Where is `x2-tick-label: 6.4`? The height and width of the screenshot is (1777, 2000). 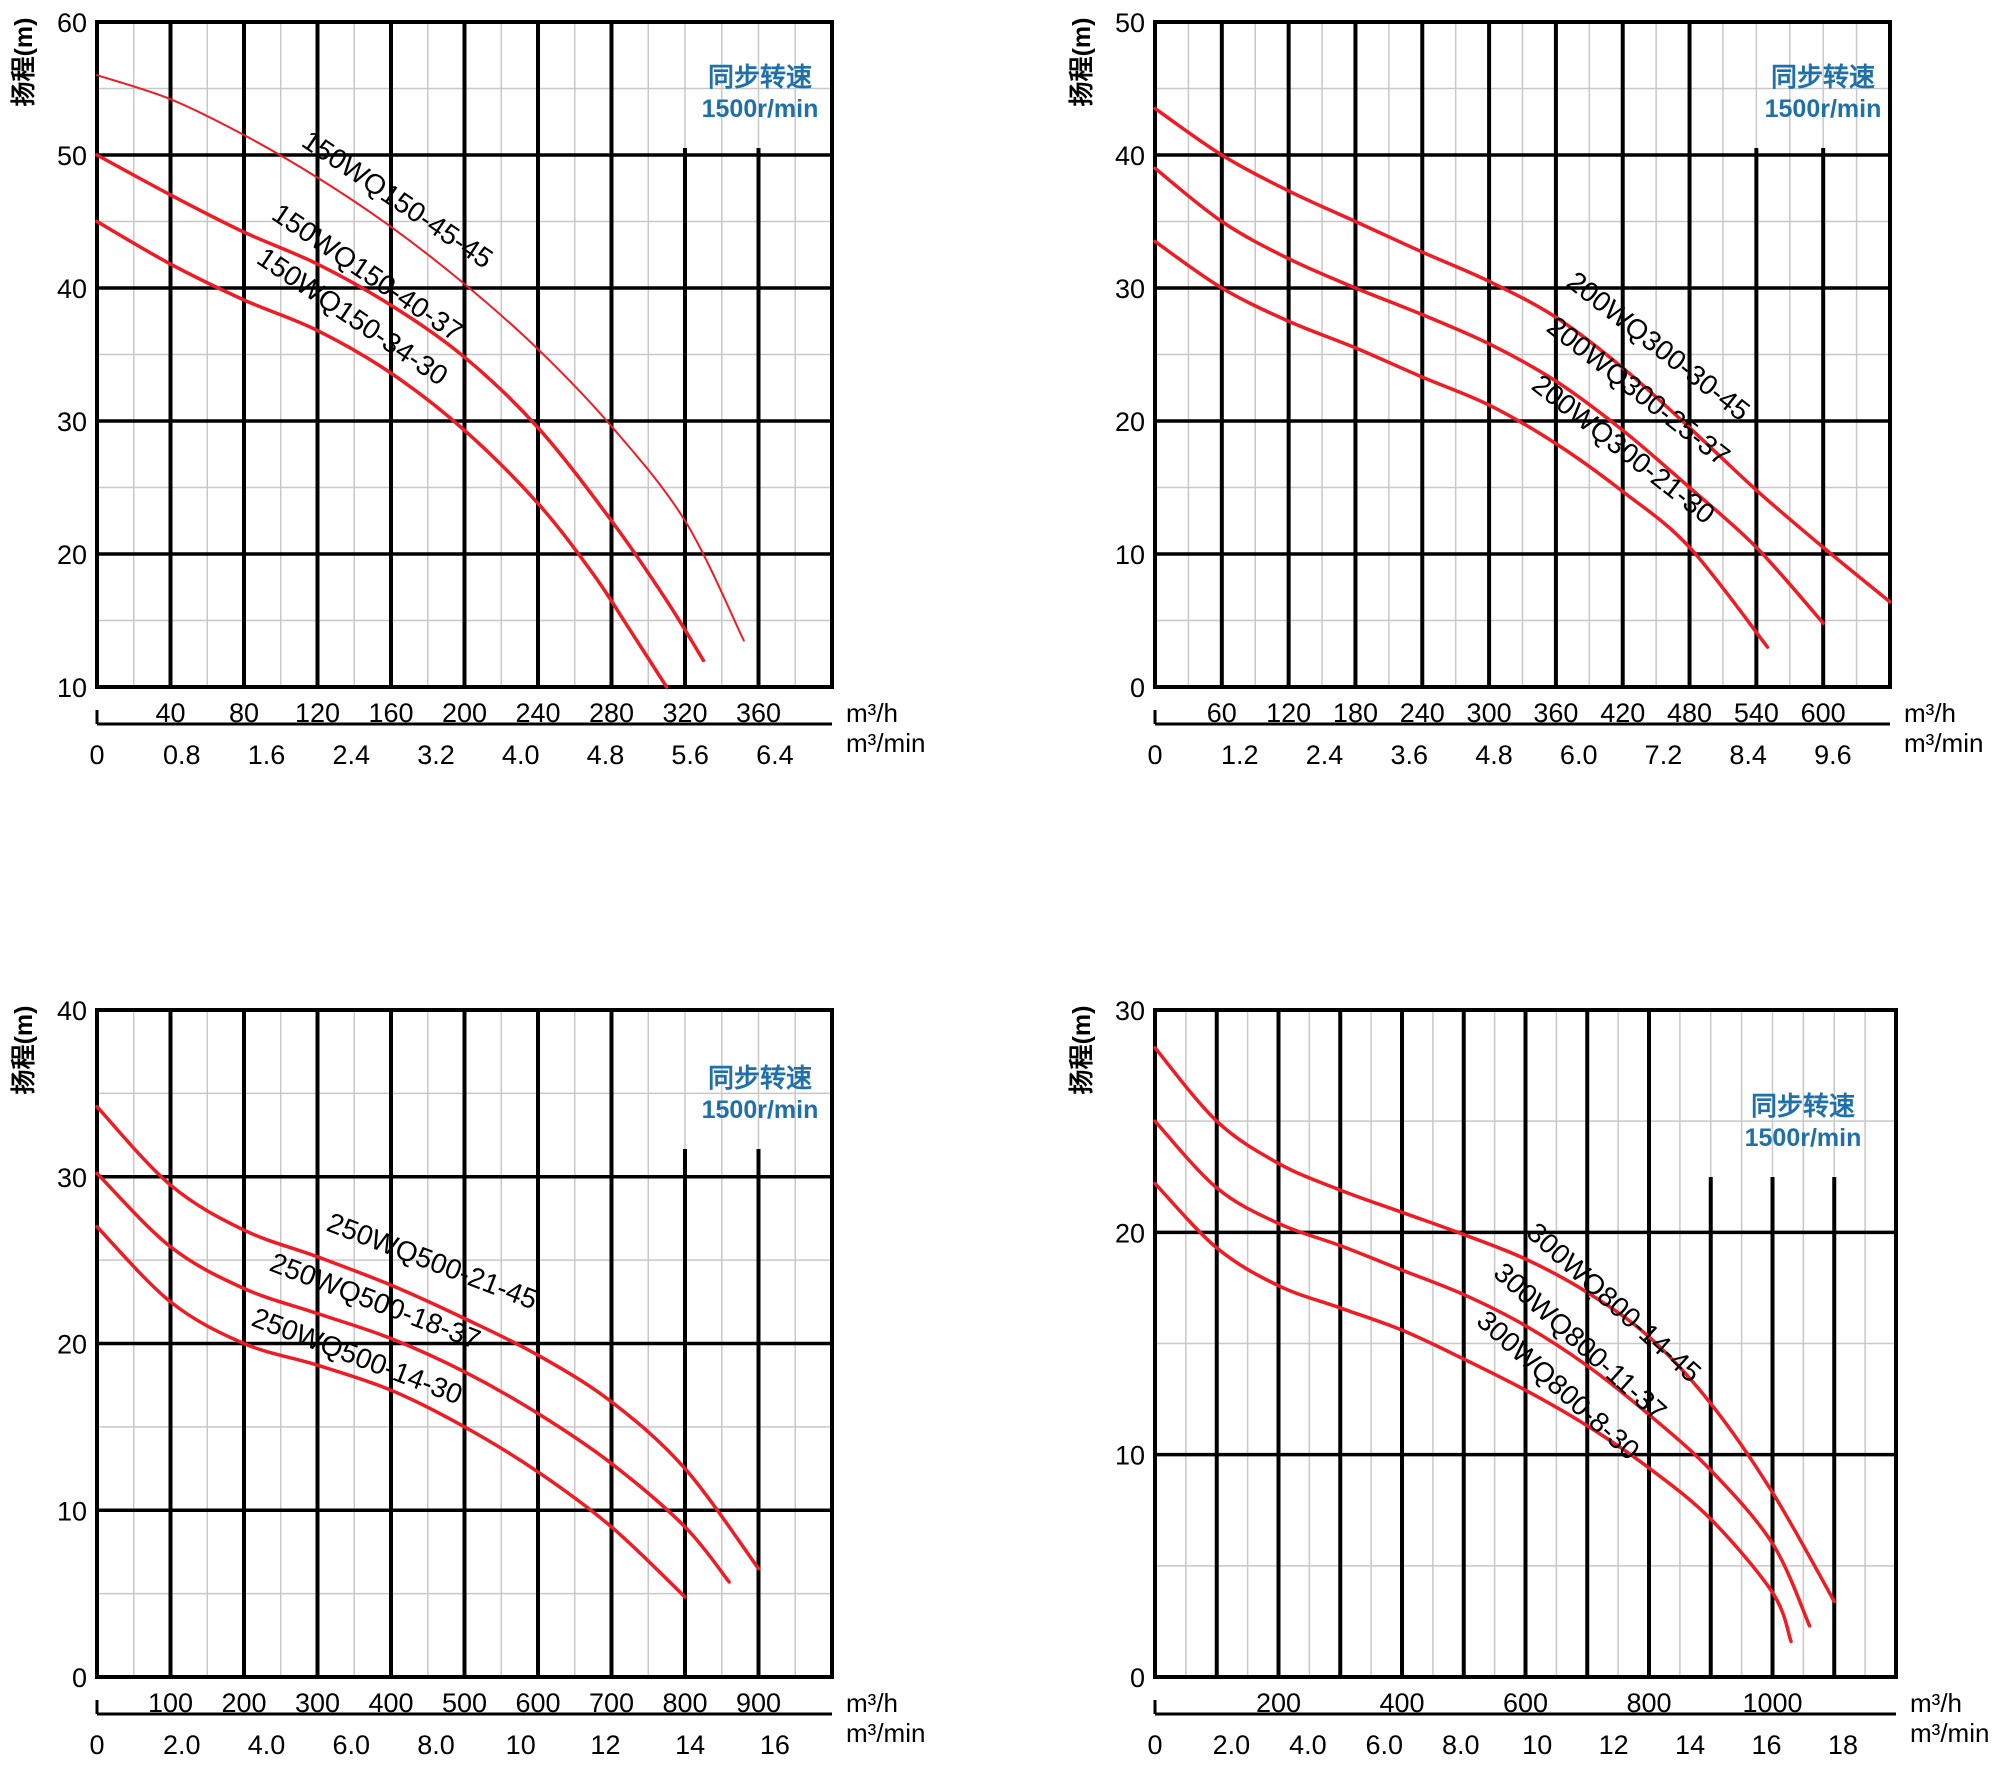 x2-tick-label: 6.4 is located at coordinates (775, 755).